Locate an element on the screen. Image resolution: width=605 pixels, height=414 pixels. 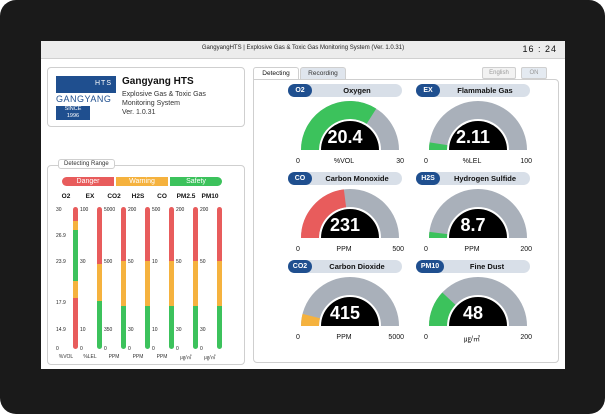
gauge-ex: EX Flammable Gas 2.11 0 %LEL 100 is located at coordinates (478, 127).